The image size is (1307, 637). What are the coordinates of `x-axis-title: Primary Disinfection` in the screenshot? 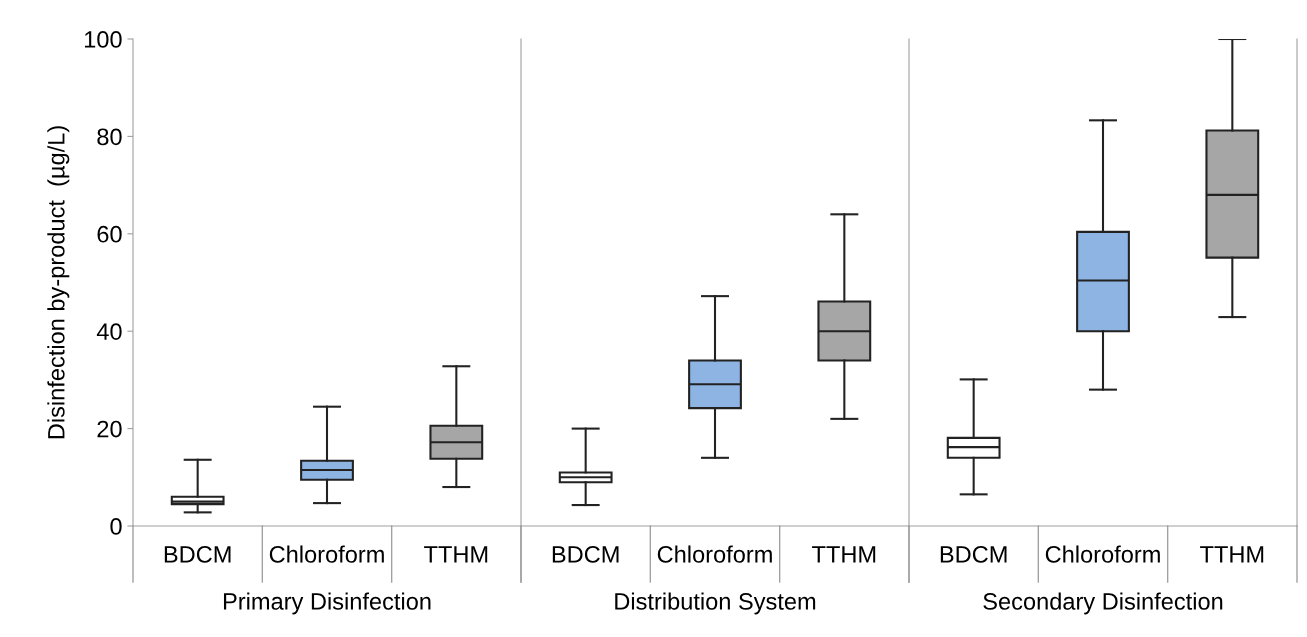 It's located at (327, 603).